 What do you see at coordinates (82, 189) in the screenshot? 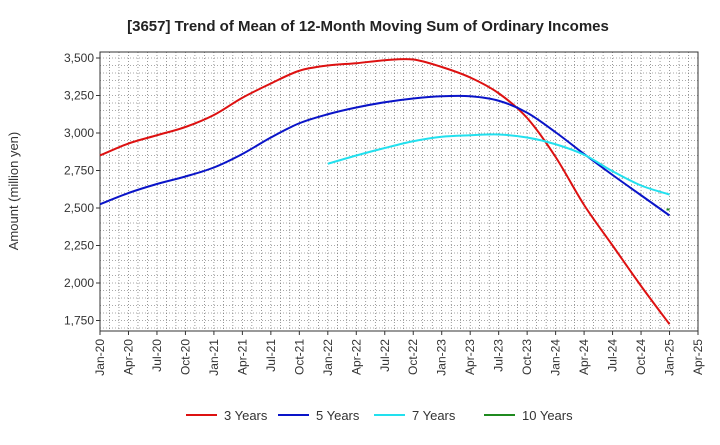
I see `y-axis-ticks: 1,750 2,000 2,250 2,500 2,750 3,000 3,250 3,500` at bounding box center [82, 189].